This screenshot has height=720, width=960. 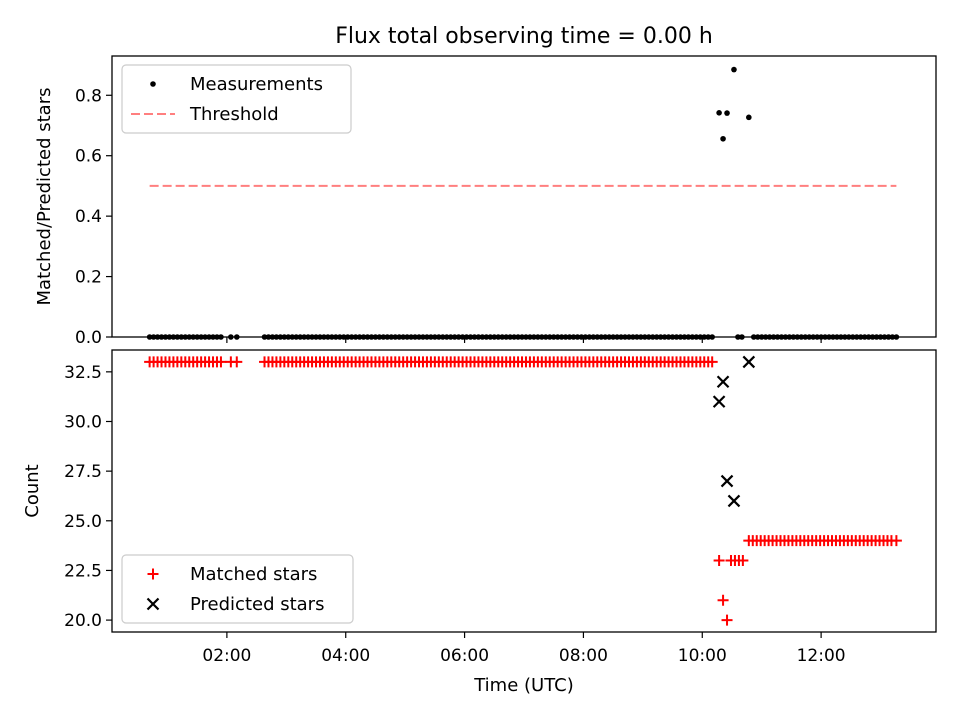 I want to click on top-y-ticks: 0.0 0.2 0.4 0.6 0.8, so click(x=93, y=217).